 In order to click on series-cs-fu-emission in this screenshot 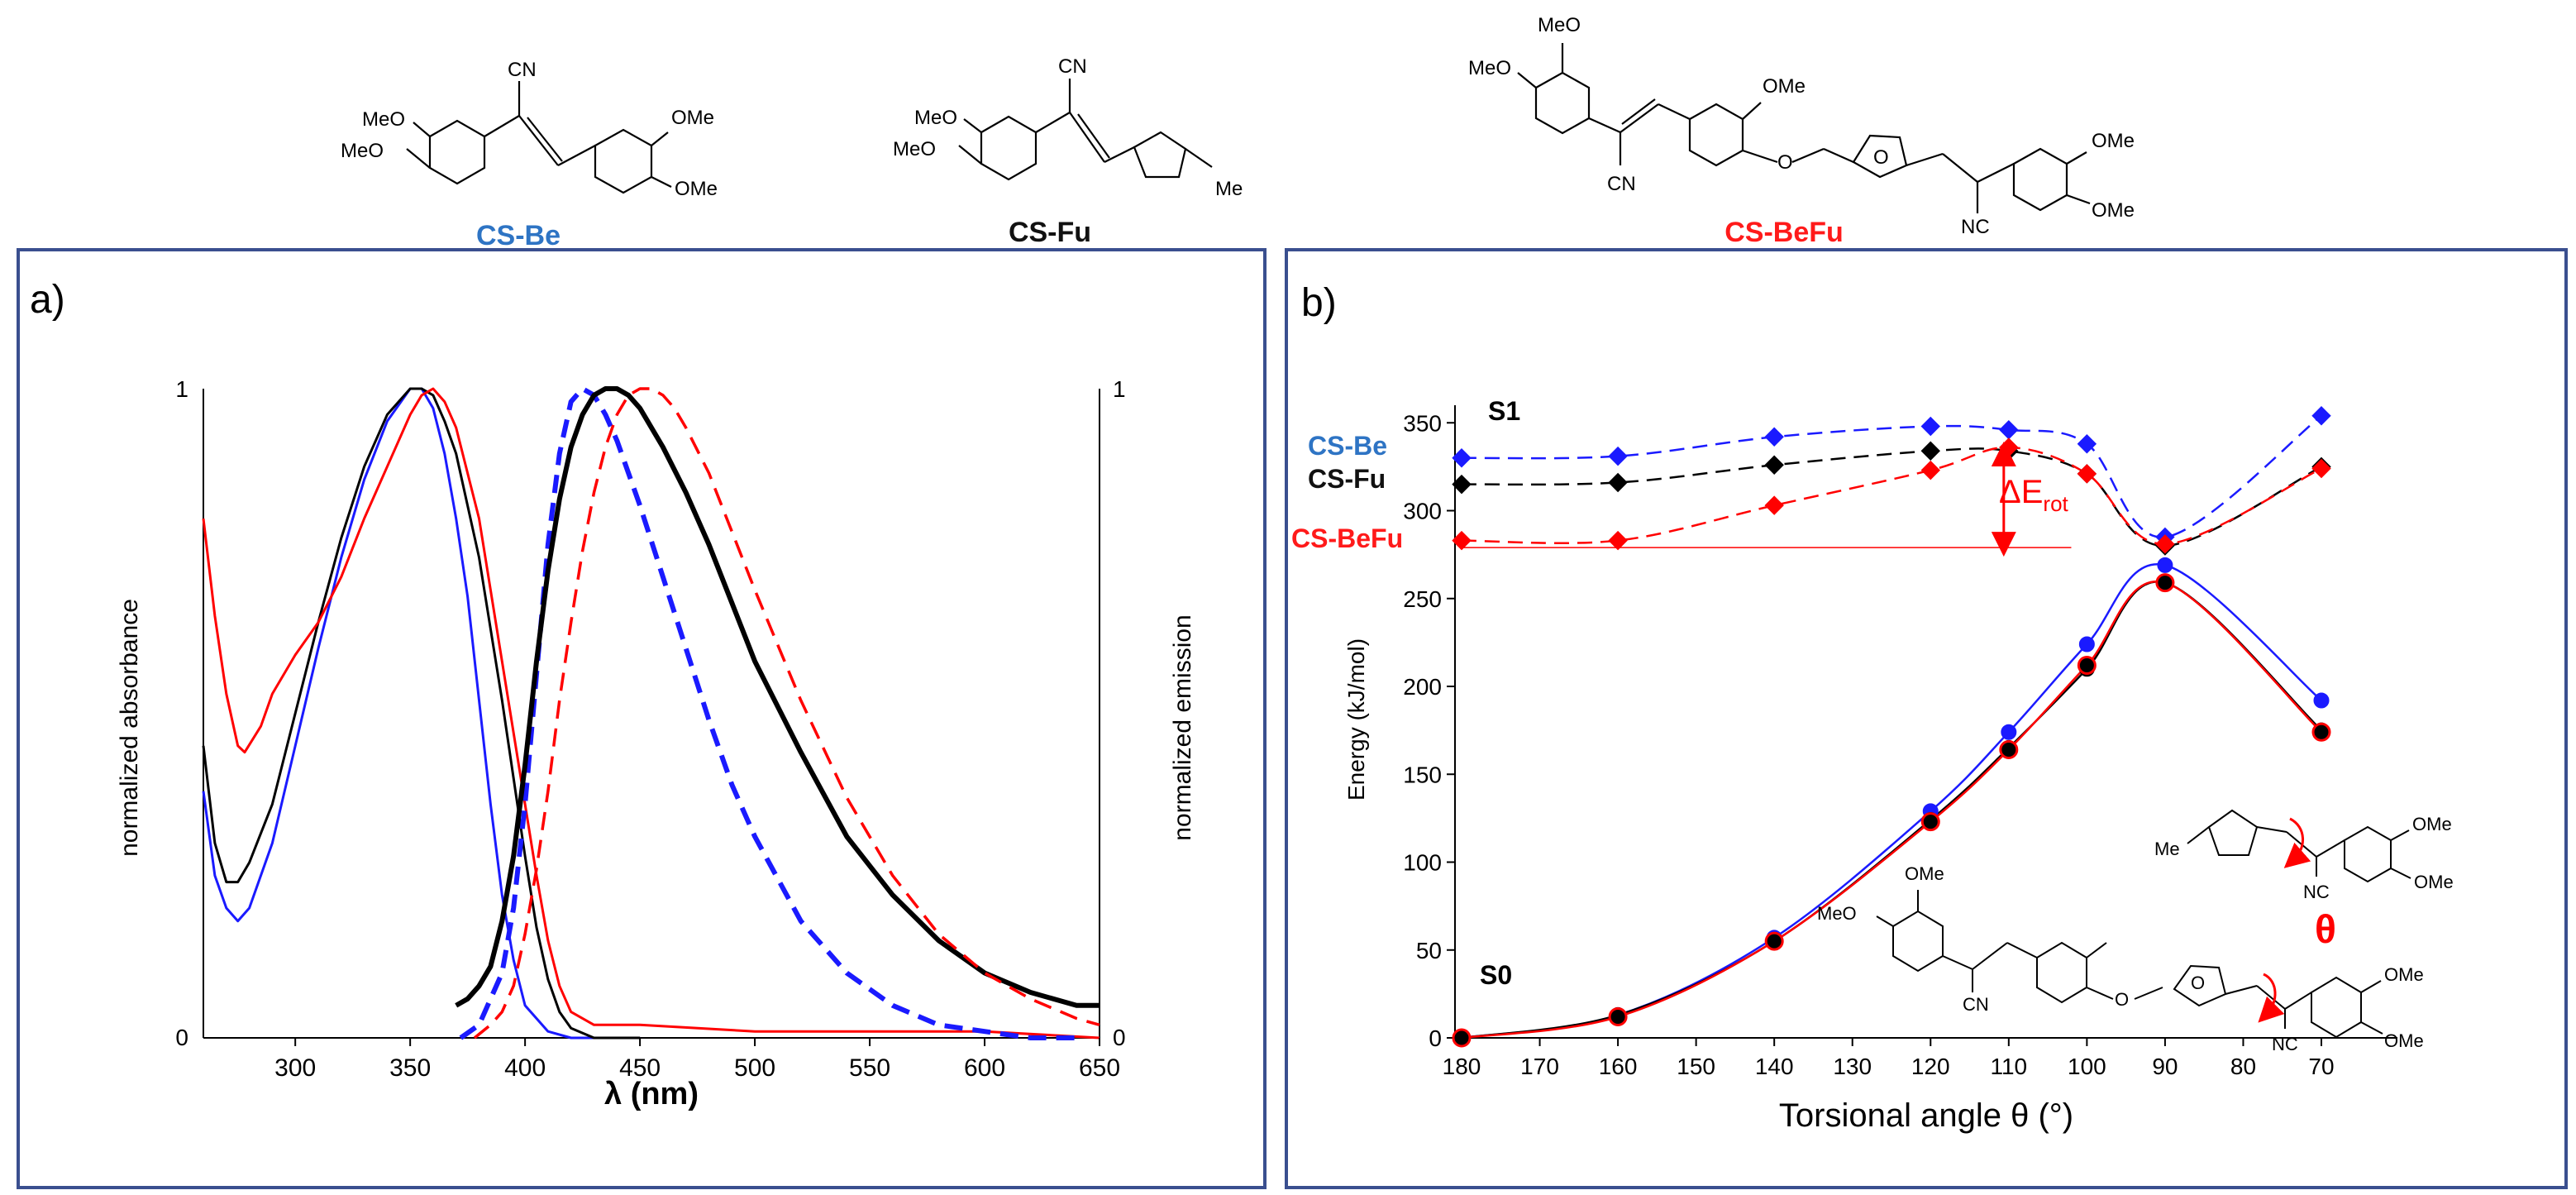, I will do `click(777, 697)`.